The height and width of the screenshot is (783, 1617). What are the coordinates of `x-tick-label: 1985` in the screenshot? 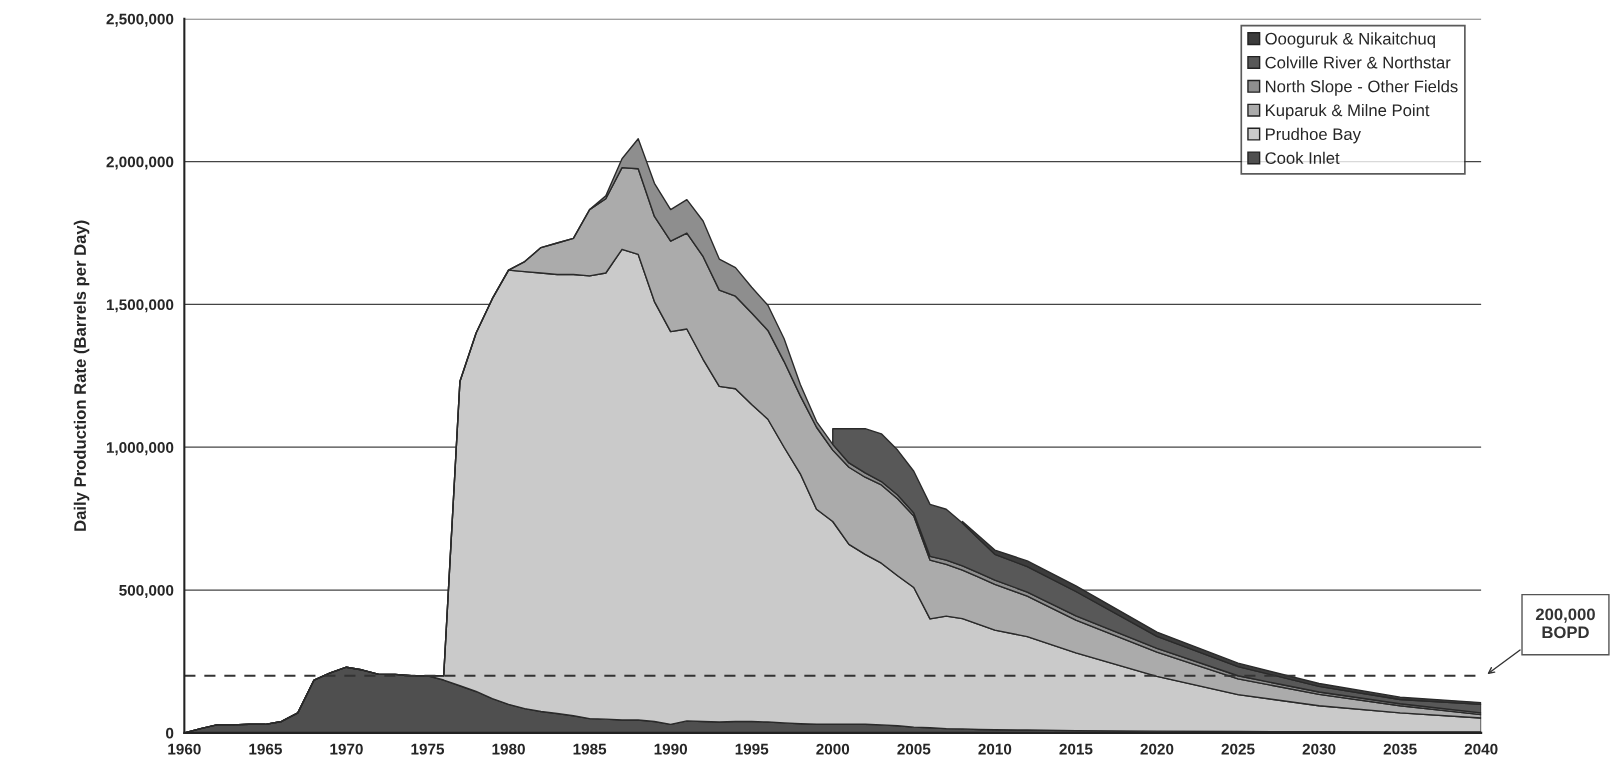 It's located at (590, 749).